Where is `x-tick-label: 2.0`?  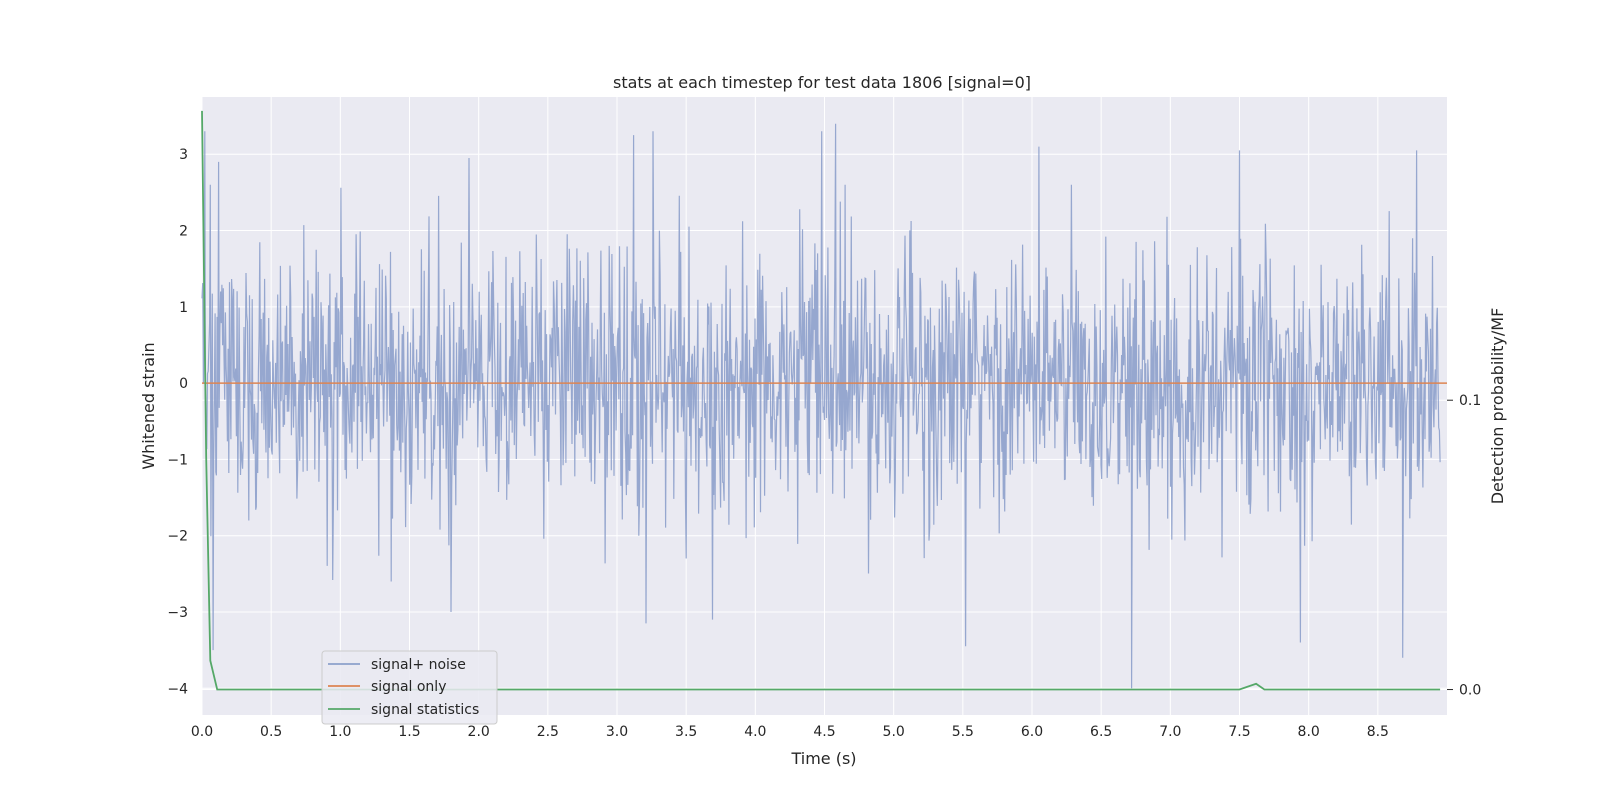
x-tick-label: 2.0 is located at coordinates (479, 732).